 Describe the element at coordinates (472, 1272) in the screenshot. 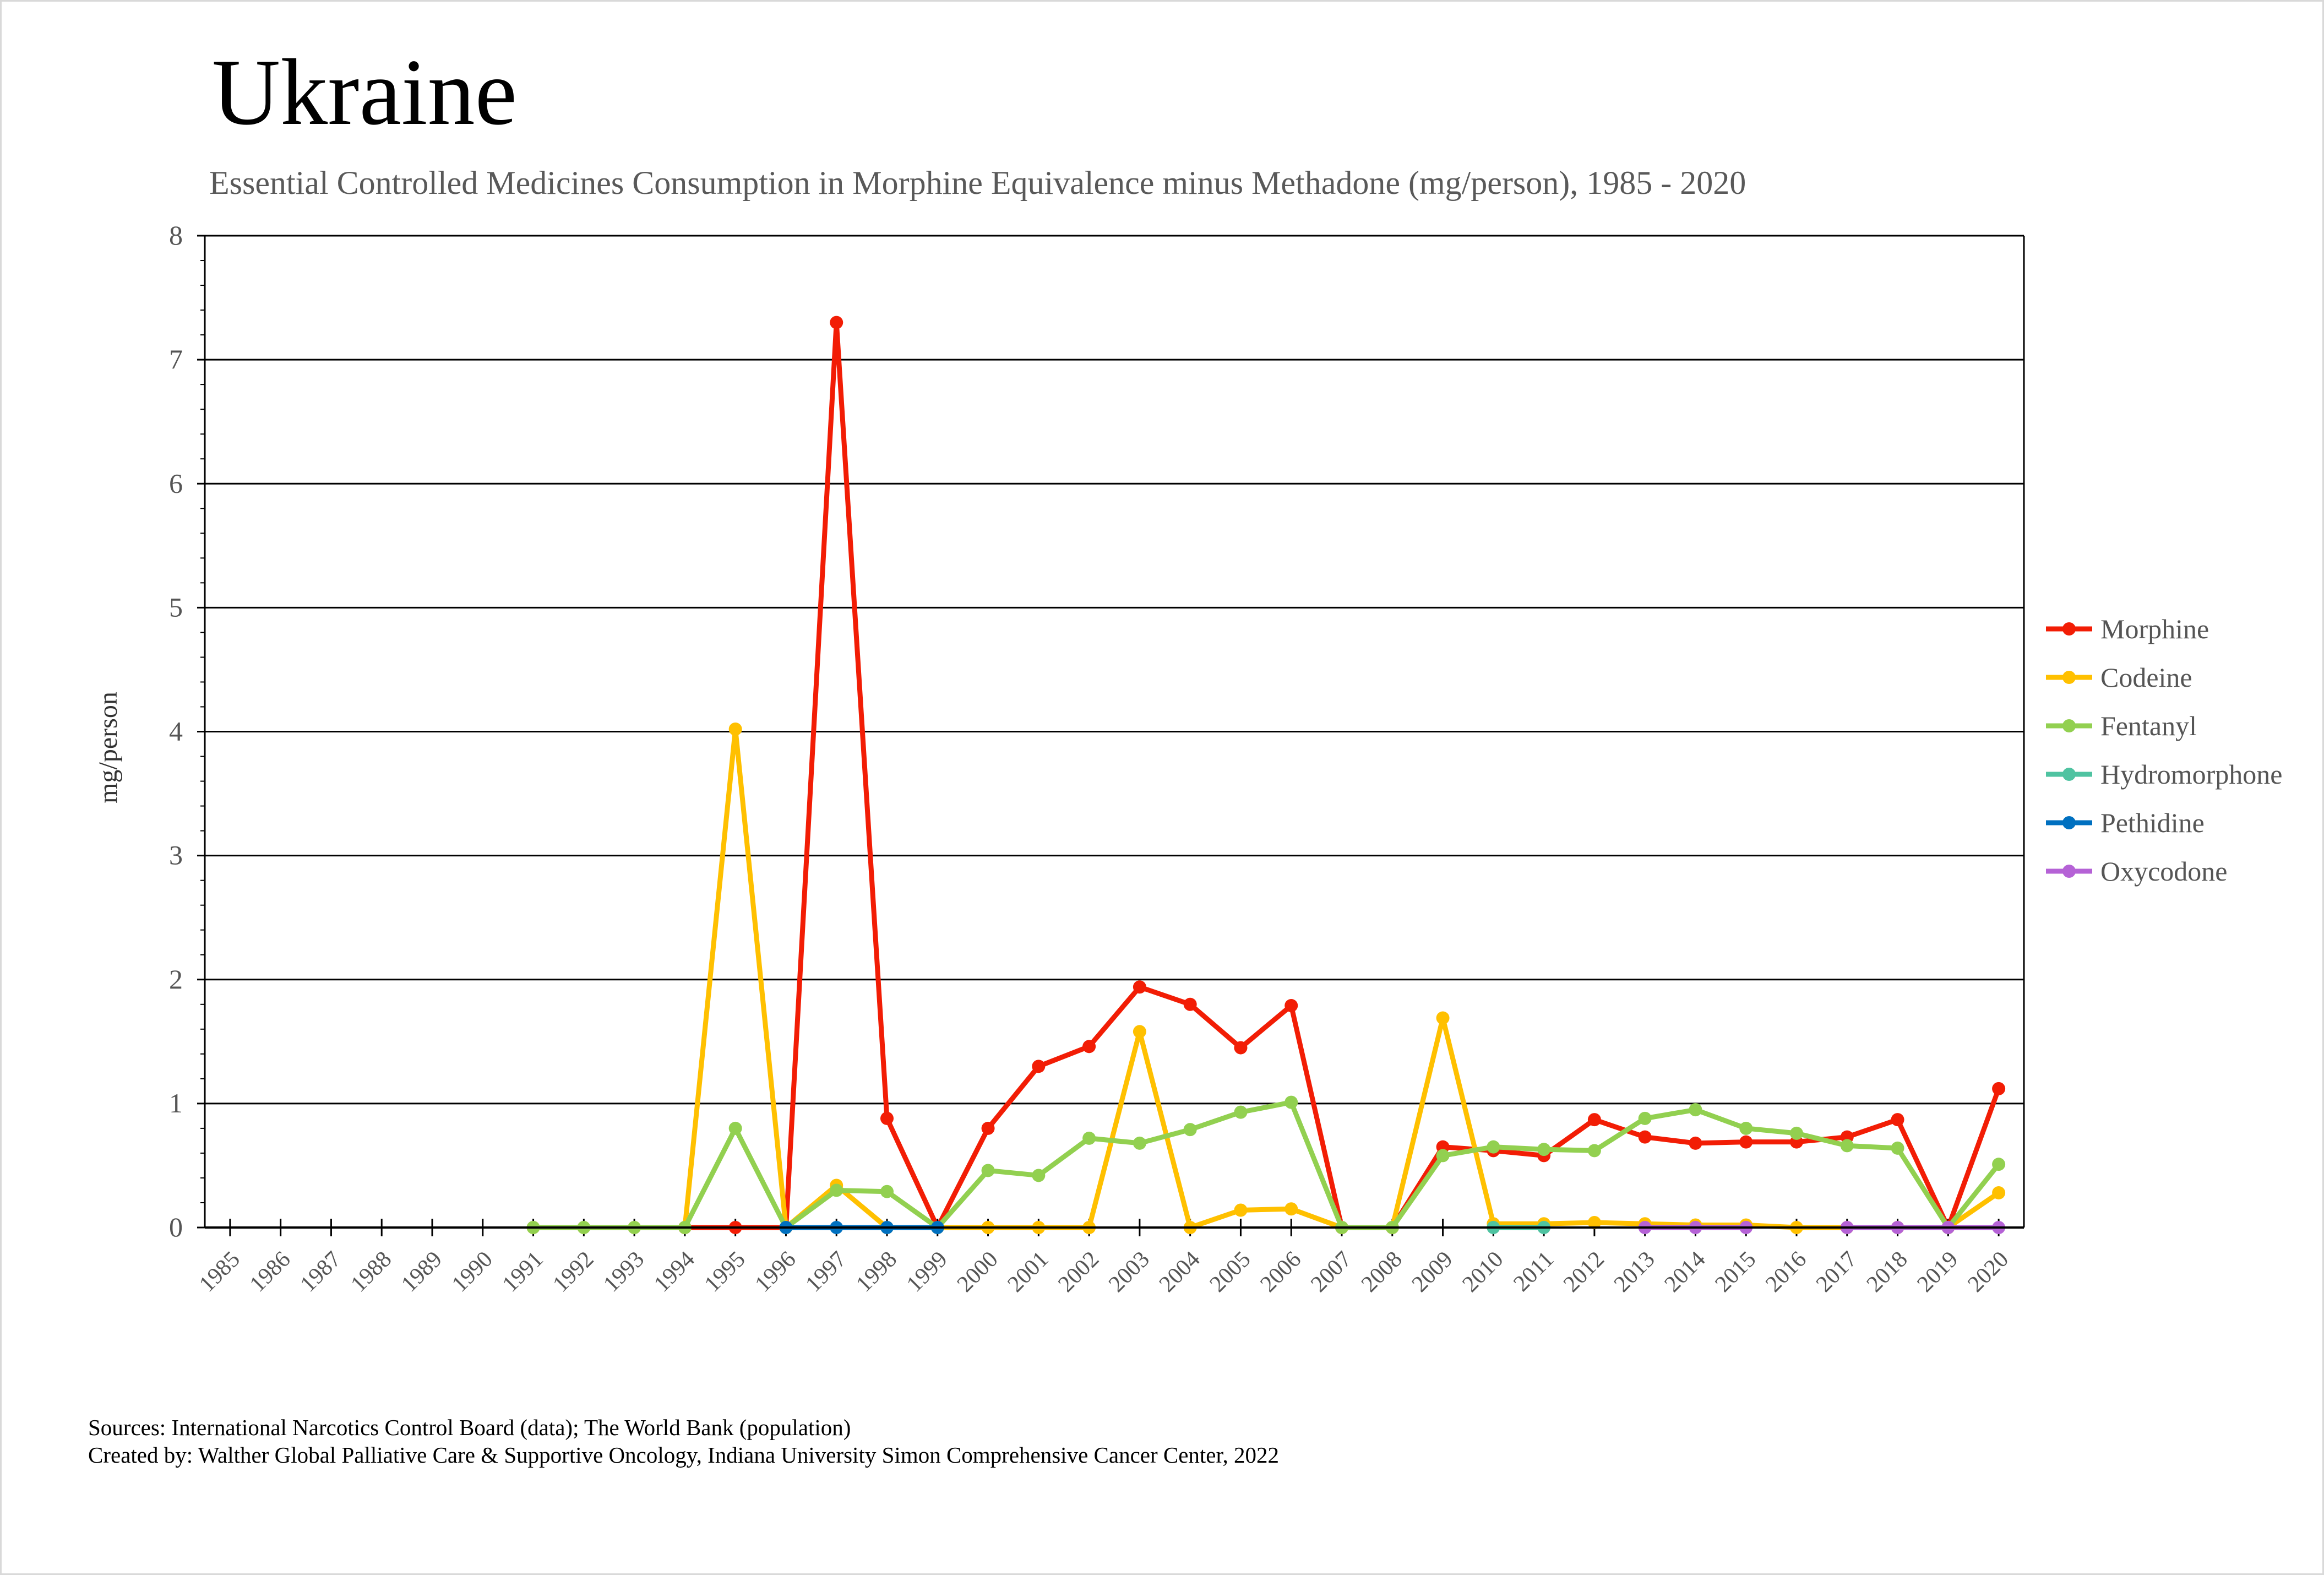

I see `x-tick-label: 1990` at that location.